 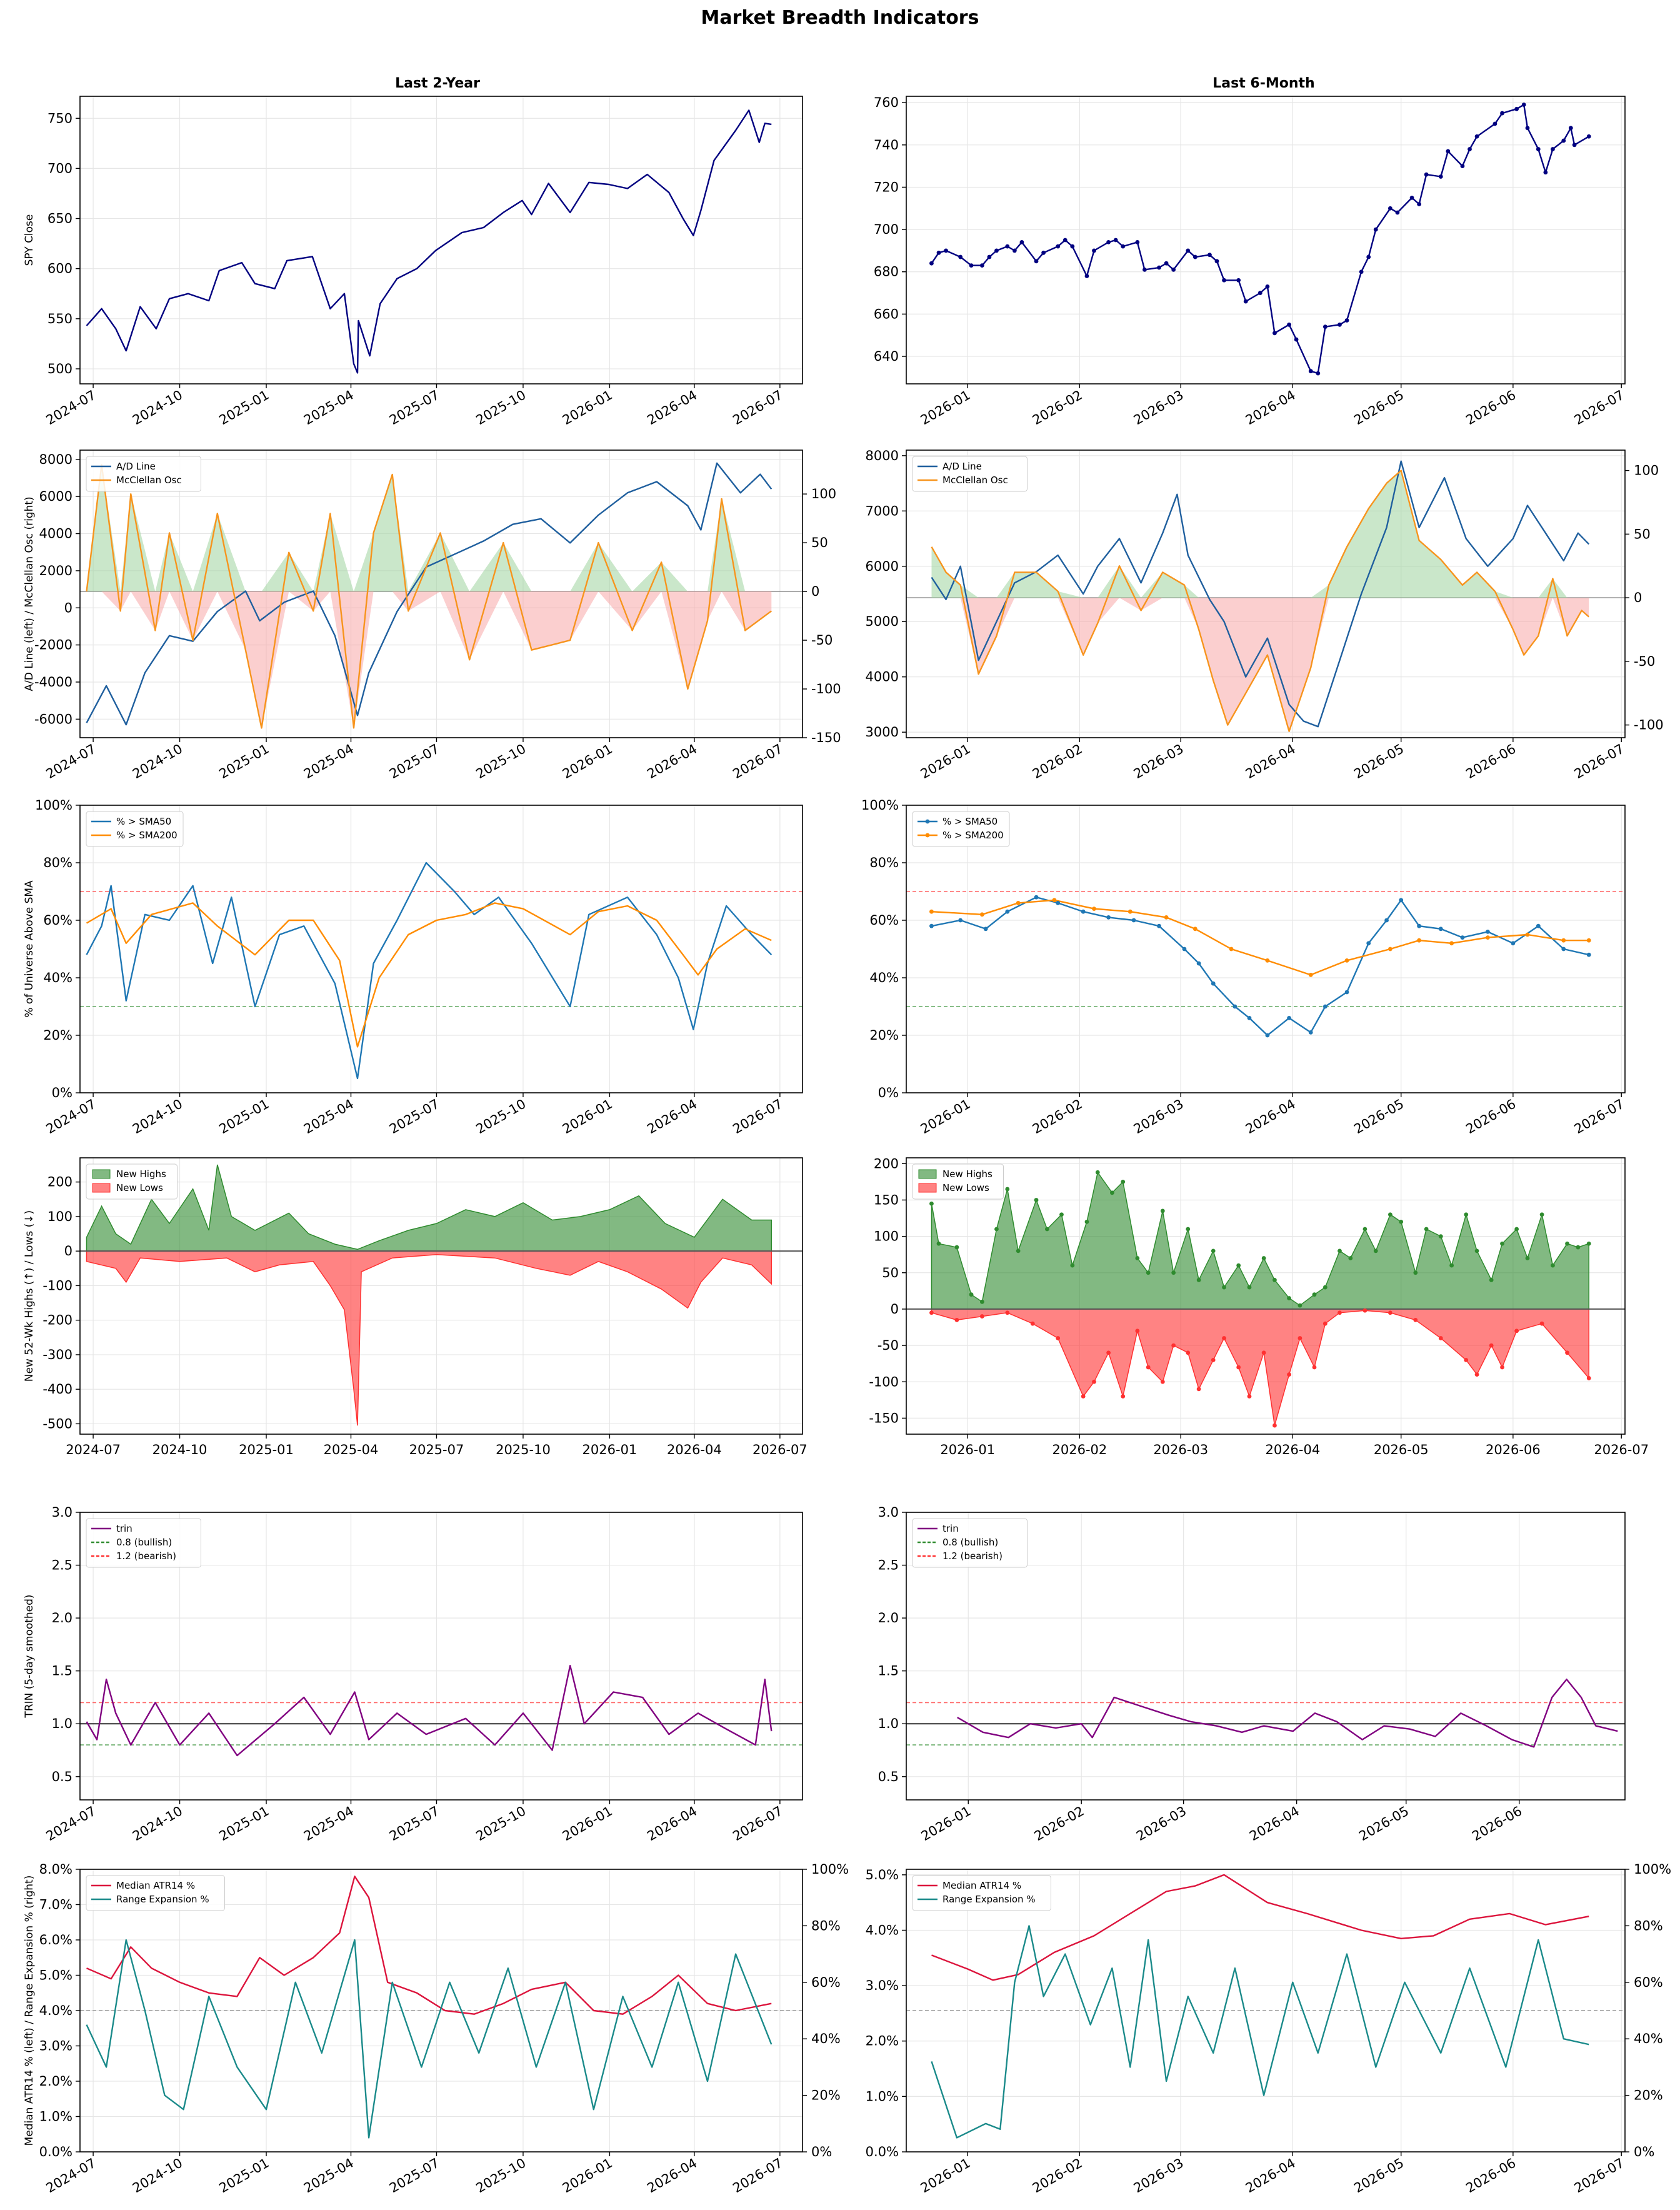 I want to click on y2-tick-label: 0, so click(x=815, y=592).